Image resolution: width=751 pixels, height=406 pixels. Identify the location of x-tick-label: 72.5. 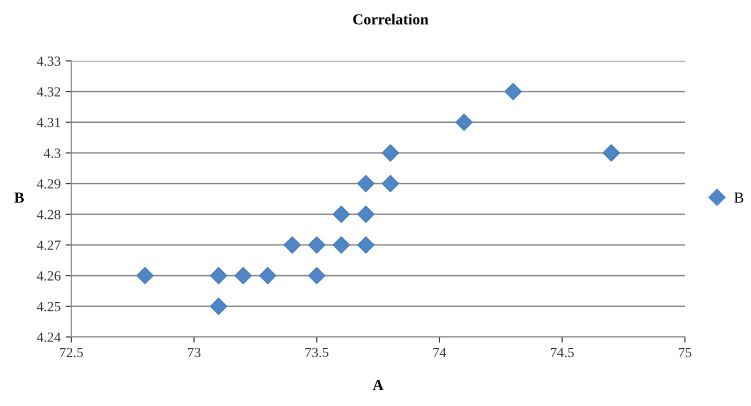
(71, 353).